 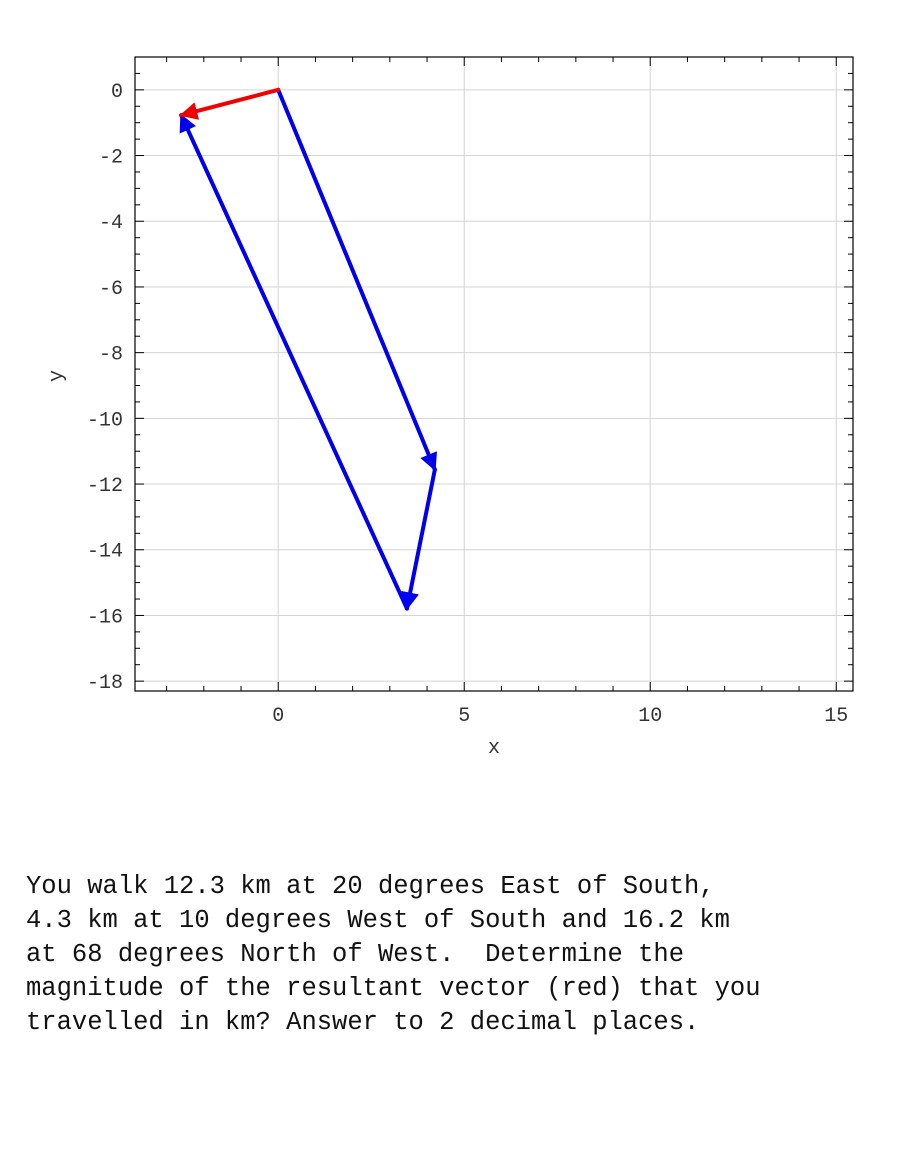 I want to click on x-tick-label: 5, so click(x=464, y=716).